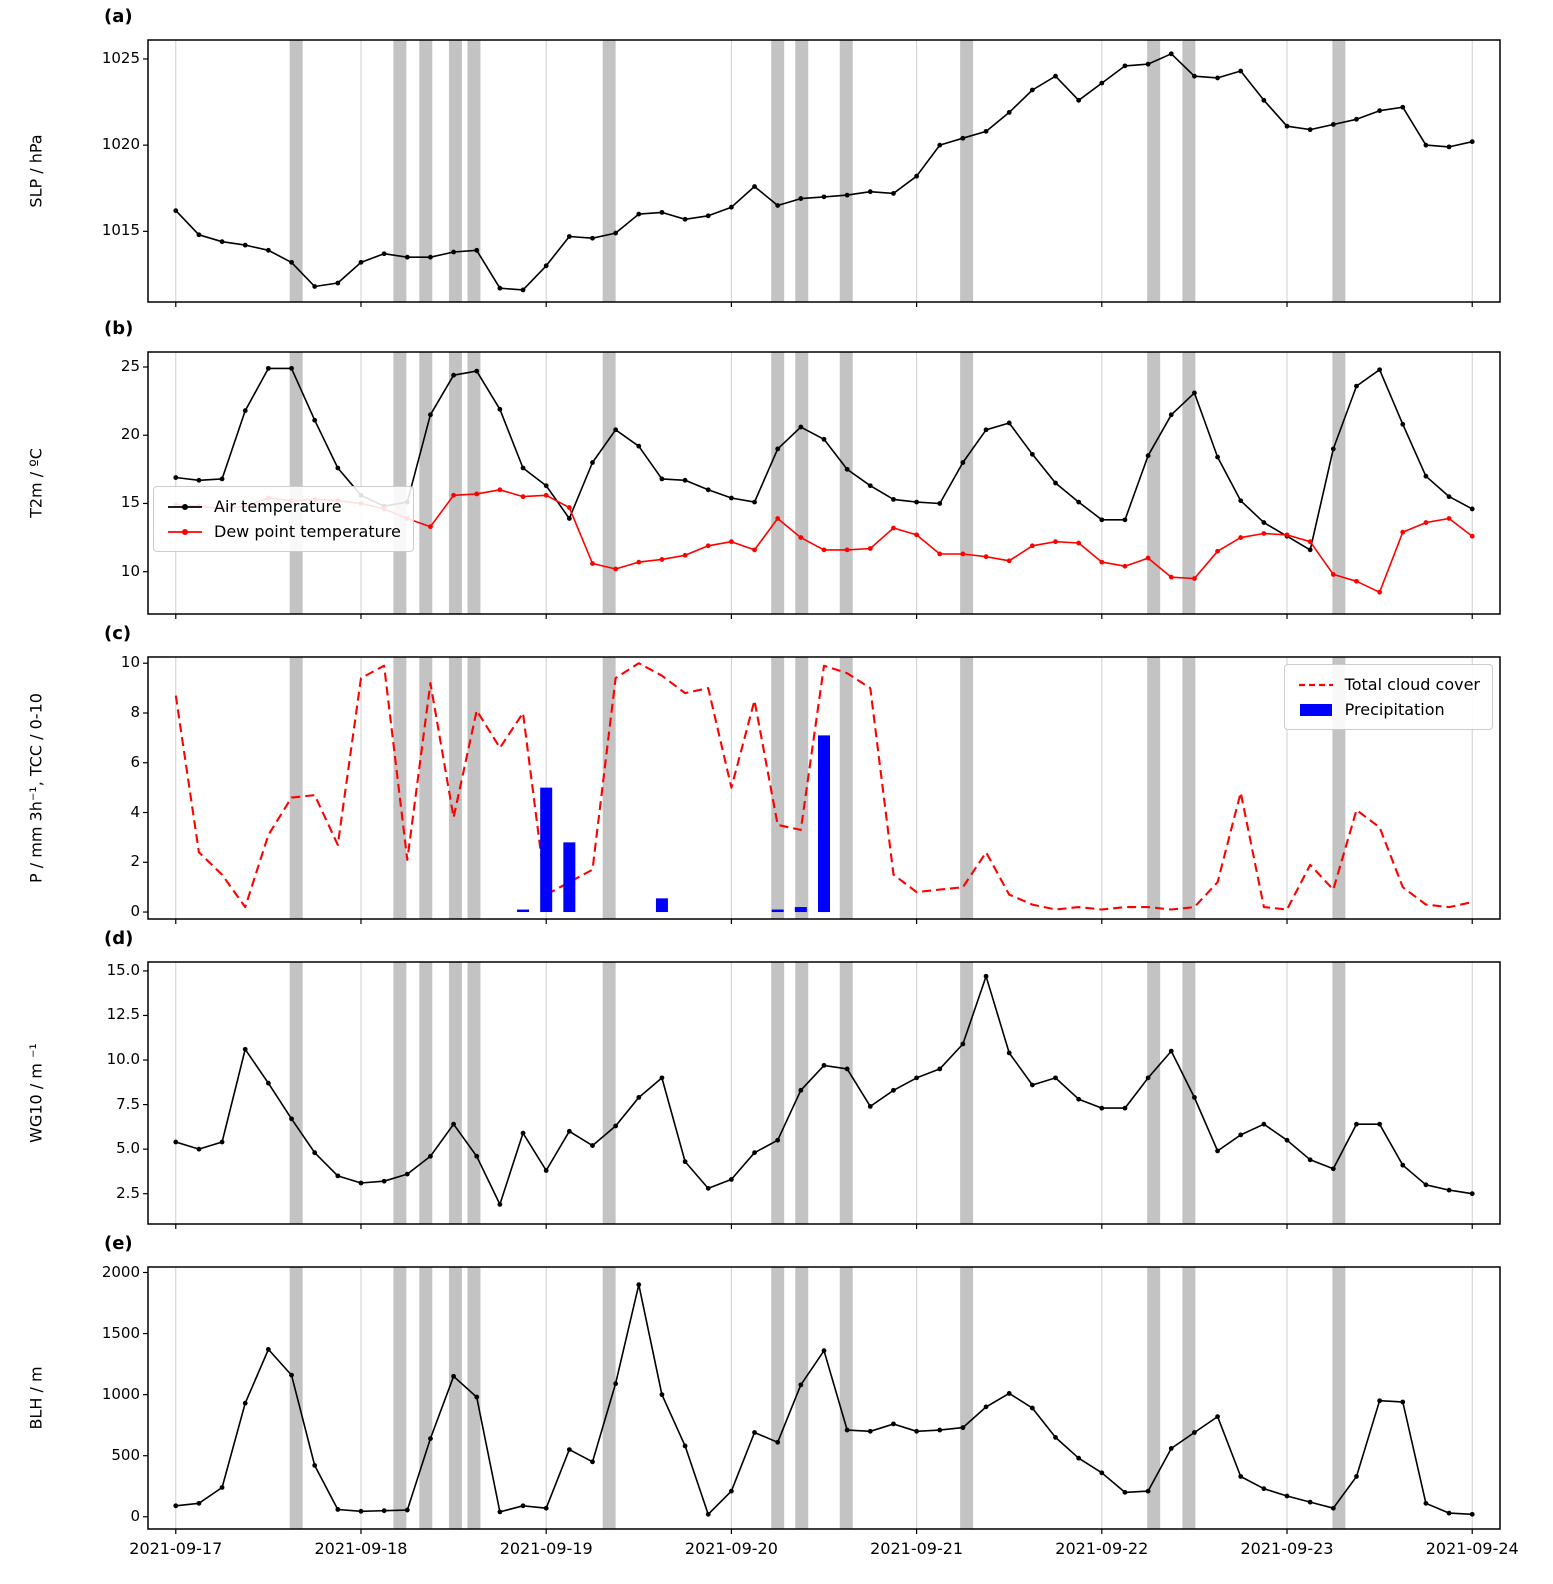 The width and height of the screenshot is (1553, 1584). What do you see at coordinates (36, 1093) in the screenshot?
I see `wind-gust-axis-label: WG10 / m ⁻¹` at bounding box center [36, 1093].